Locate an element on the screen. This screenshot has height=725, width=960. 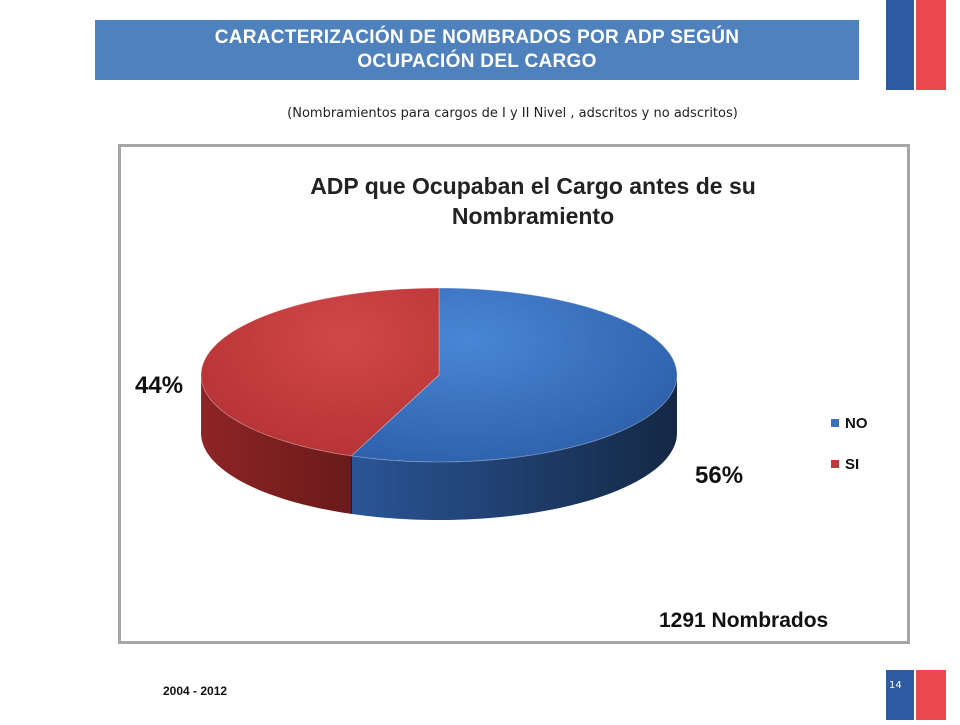
legend-swatch-no is located at coordinates (835, 423).